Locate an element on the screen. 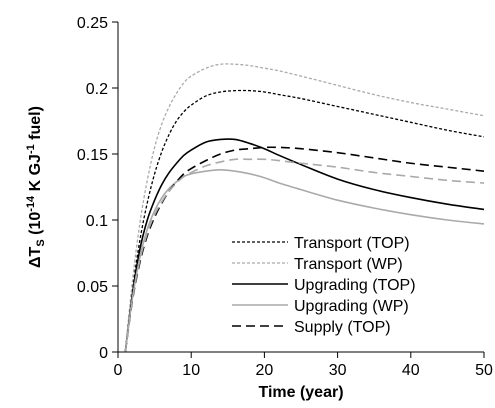  y-tick-label: 0.2 is located at coordinates (97, 89).